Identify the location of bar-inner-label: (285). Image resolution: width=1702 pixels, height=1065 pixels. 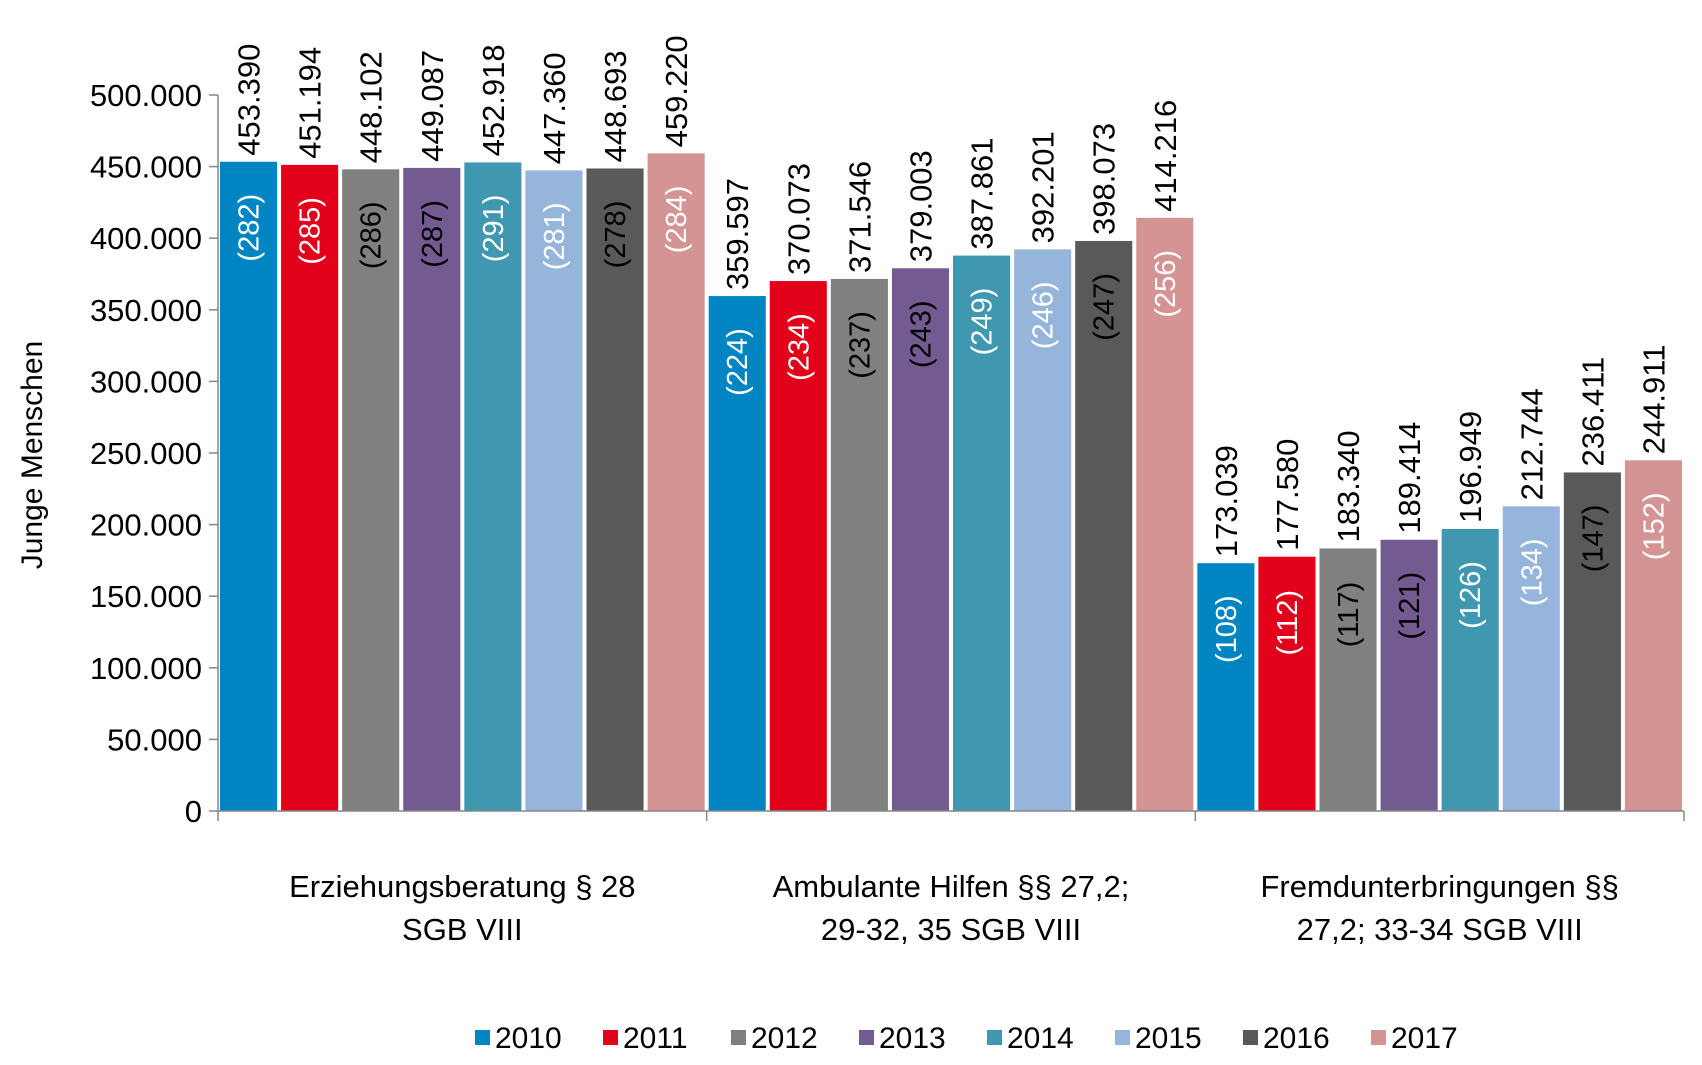
(311, 231).